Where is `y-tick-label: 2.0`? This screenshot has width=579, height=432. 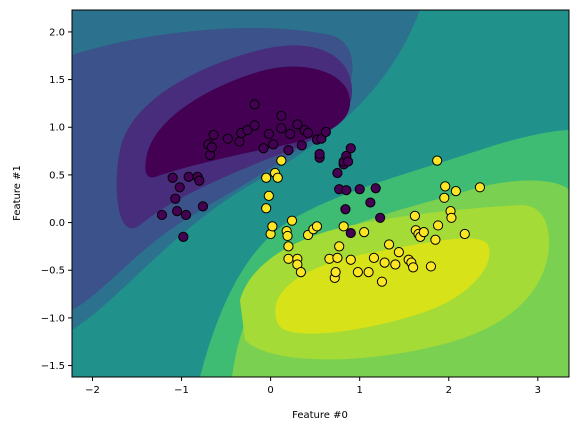 y-tick-label: 2.0 is located at coordinates (57, 32).